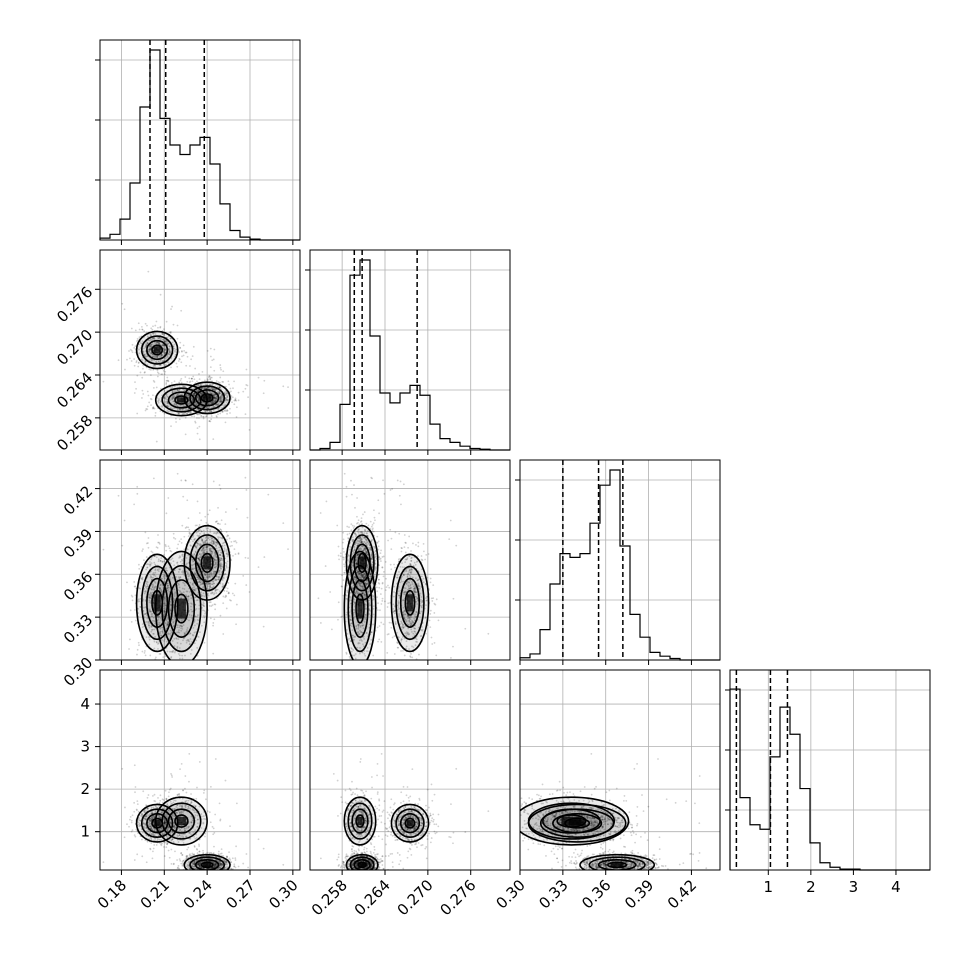 This screenshot has height=970, width=970. Describe the element at coordinates (410, 350) in the screenshot. I see `panel-frame` at that location.